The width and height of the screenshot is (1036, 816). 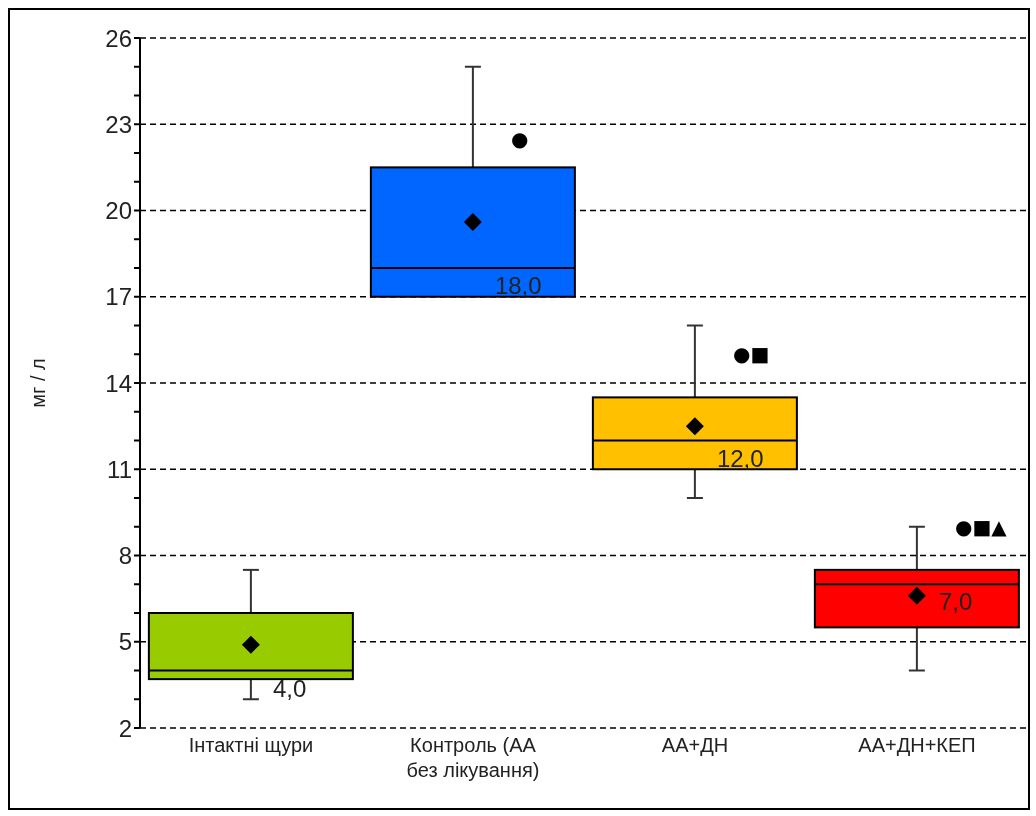 What do you see at coordinates (520, 138) in the screenshot?
I see `annotation: ●` at bounding box center [520, 138].